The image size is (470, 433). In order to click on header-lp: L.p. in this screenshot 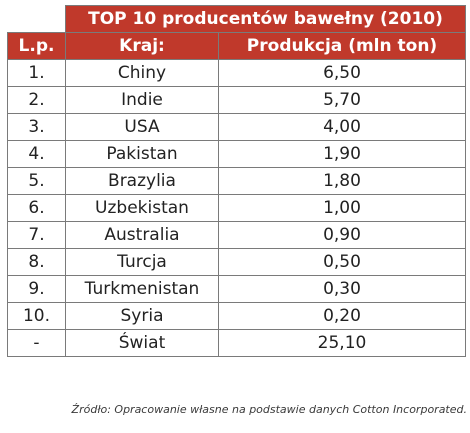, I will do `click(36, 46)`.